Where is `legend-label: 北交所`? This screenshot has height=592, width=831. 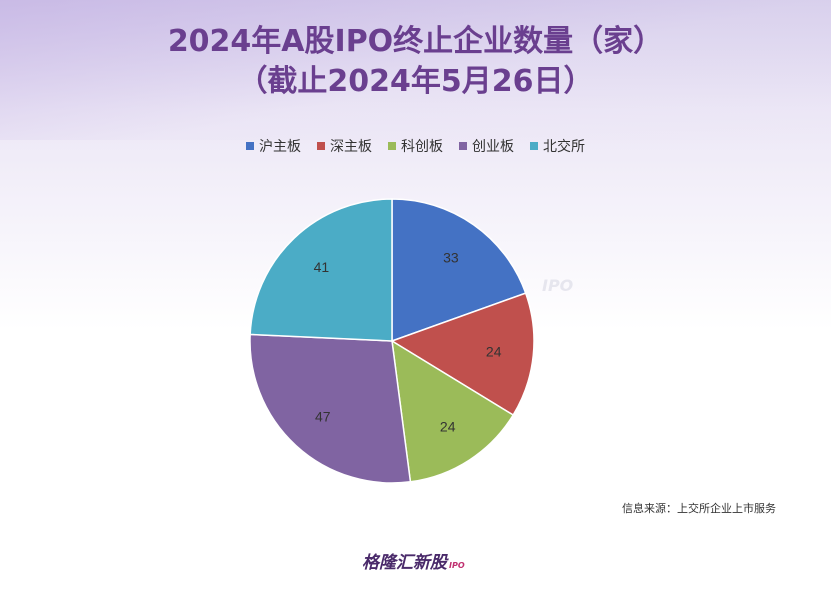 legend-label: 北交所 is located at coordinates (564, 147).